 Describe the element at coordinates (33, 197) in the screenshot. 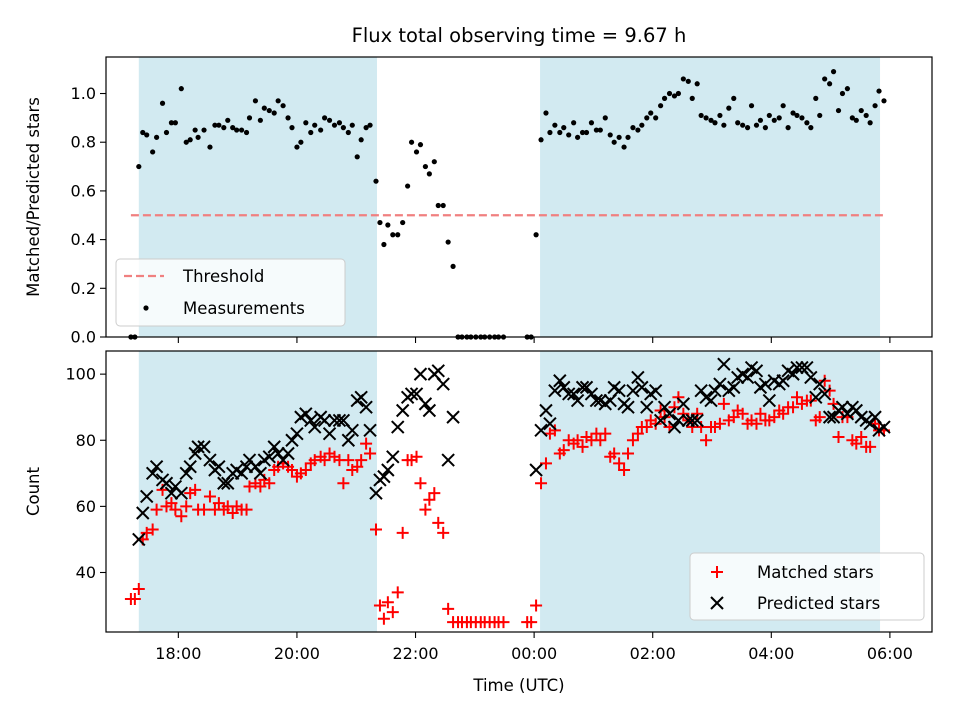

I see `top-panel-y-axis-title: Matched/Predicted stars` at that location.